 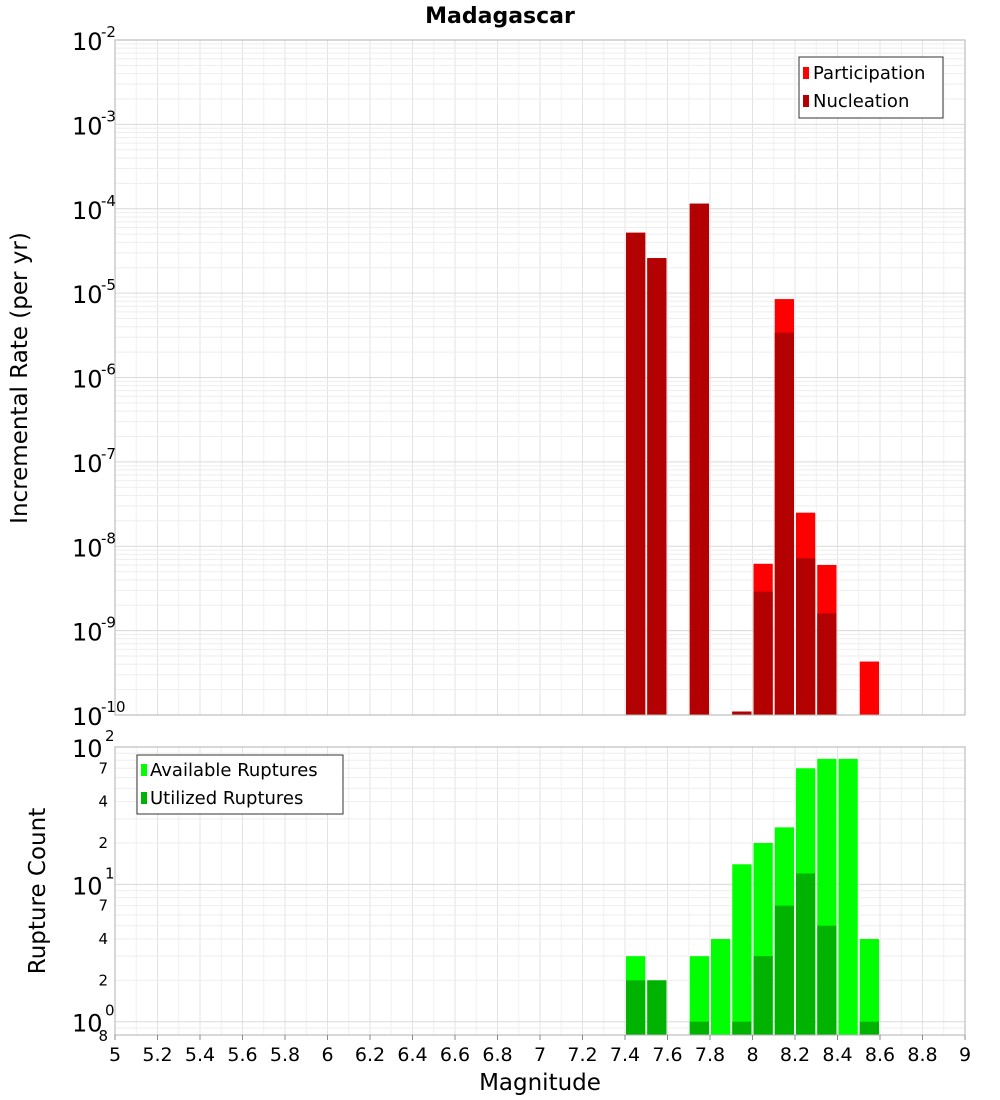 What do you see at coordinates (540, 1083) in the screenshot?
I see `x-axis-label: Magnitude` at bounding box center [540, 1083].